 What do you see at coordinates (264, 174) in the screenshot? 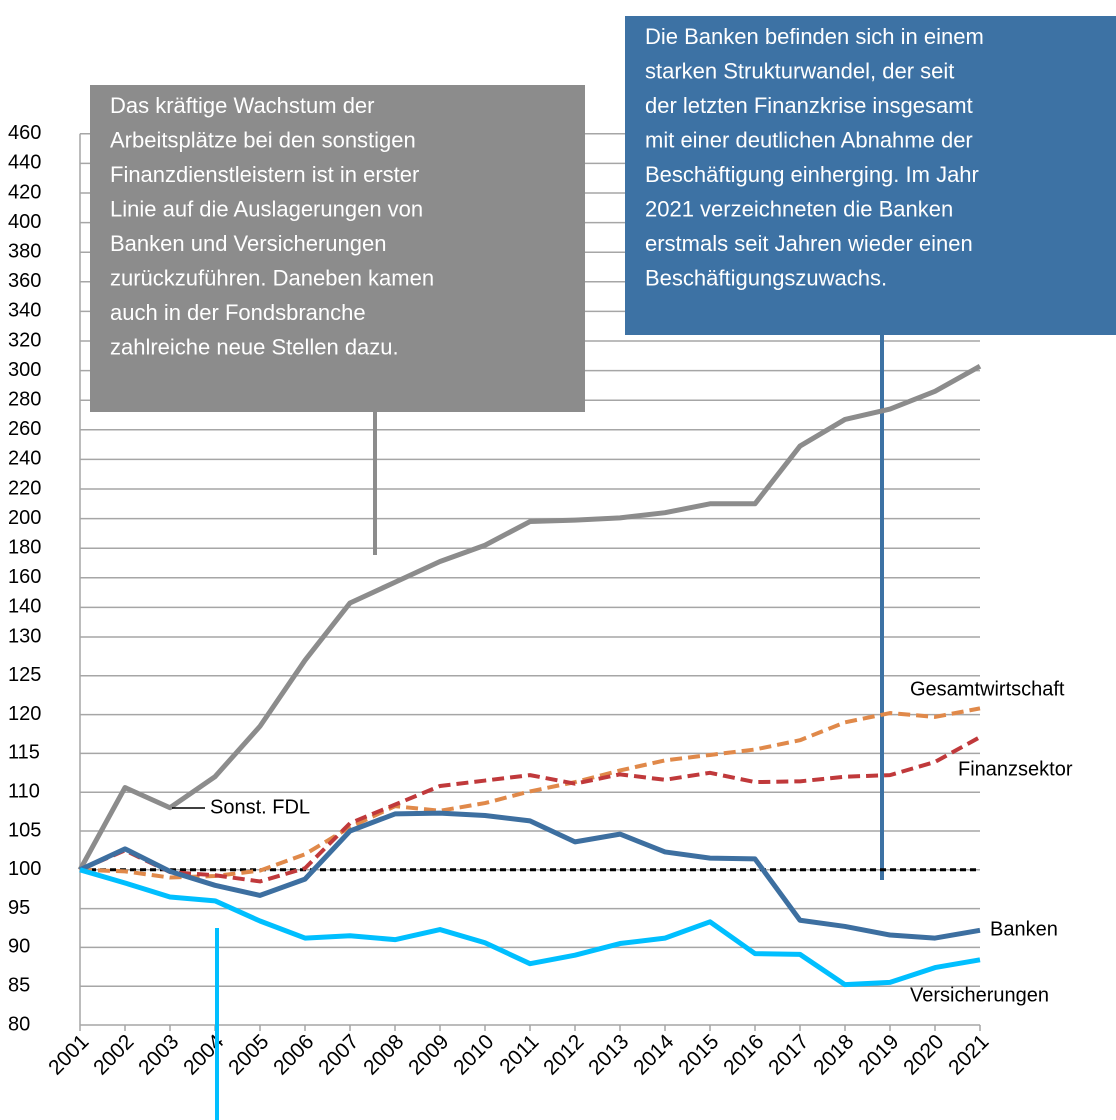
I see `annotation-text: Finanzdienstleistern ist in erster` at bounding box center [264, 174].